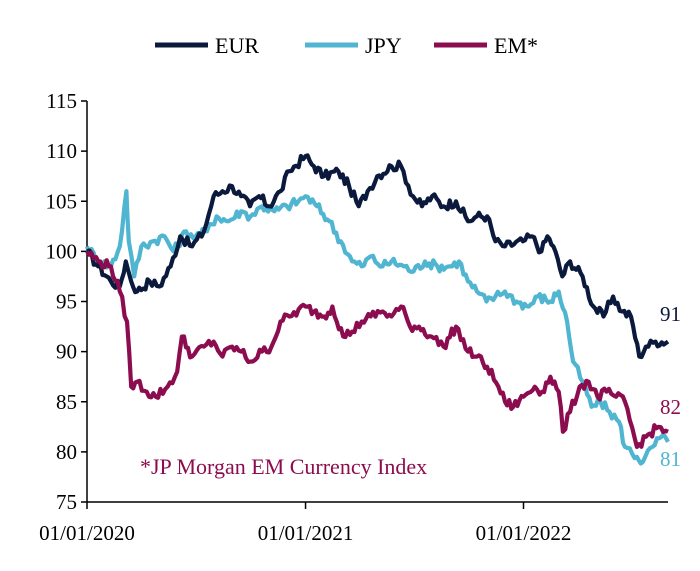 The image size is (700, 571). Describe the element at coordinates (66, 352) in the screenshot. I see `y-tick-label: 90` at that location.